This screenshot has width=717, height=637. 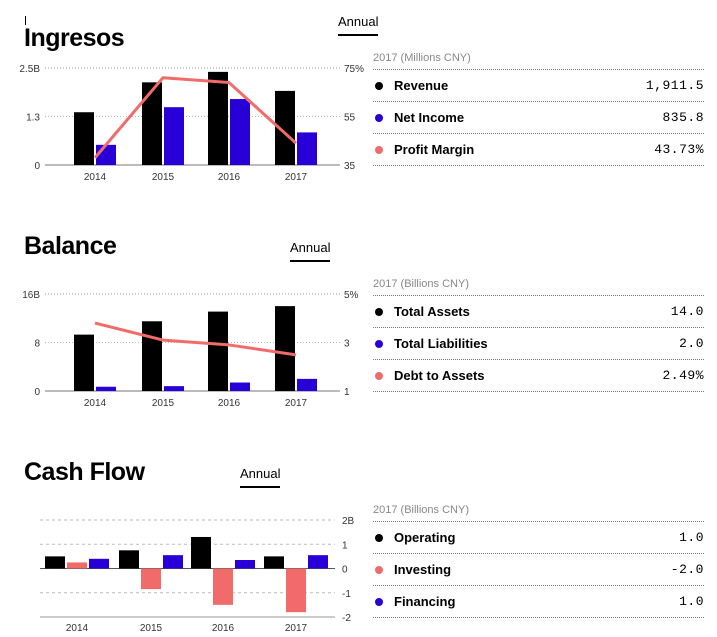 I want to click on income-title: Ingresos, so click(x=74, y=38).